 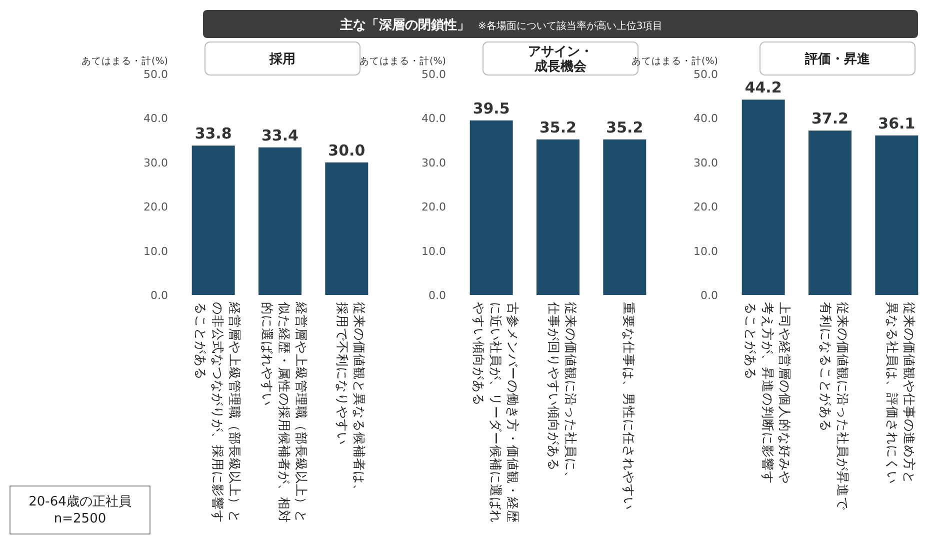 I want to click on x-tick-label: 従来の価値観に沿った社員に、仕事が回りやすい傾向がある, so click(x=562, y=392).